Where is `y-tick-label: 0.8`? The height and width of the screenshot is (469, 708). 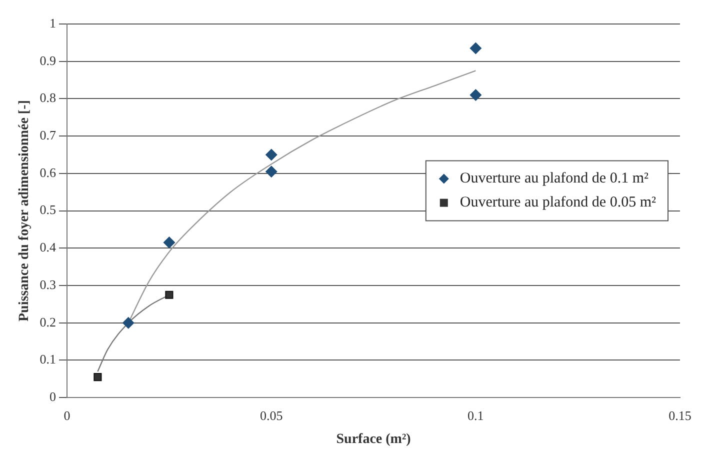 y-tick-label: 0.8 is located at coordinates (48, 98).